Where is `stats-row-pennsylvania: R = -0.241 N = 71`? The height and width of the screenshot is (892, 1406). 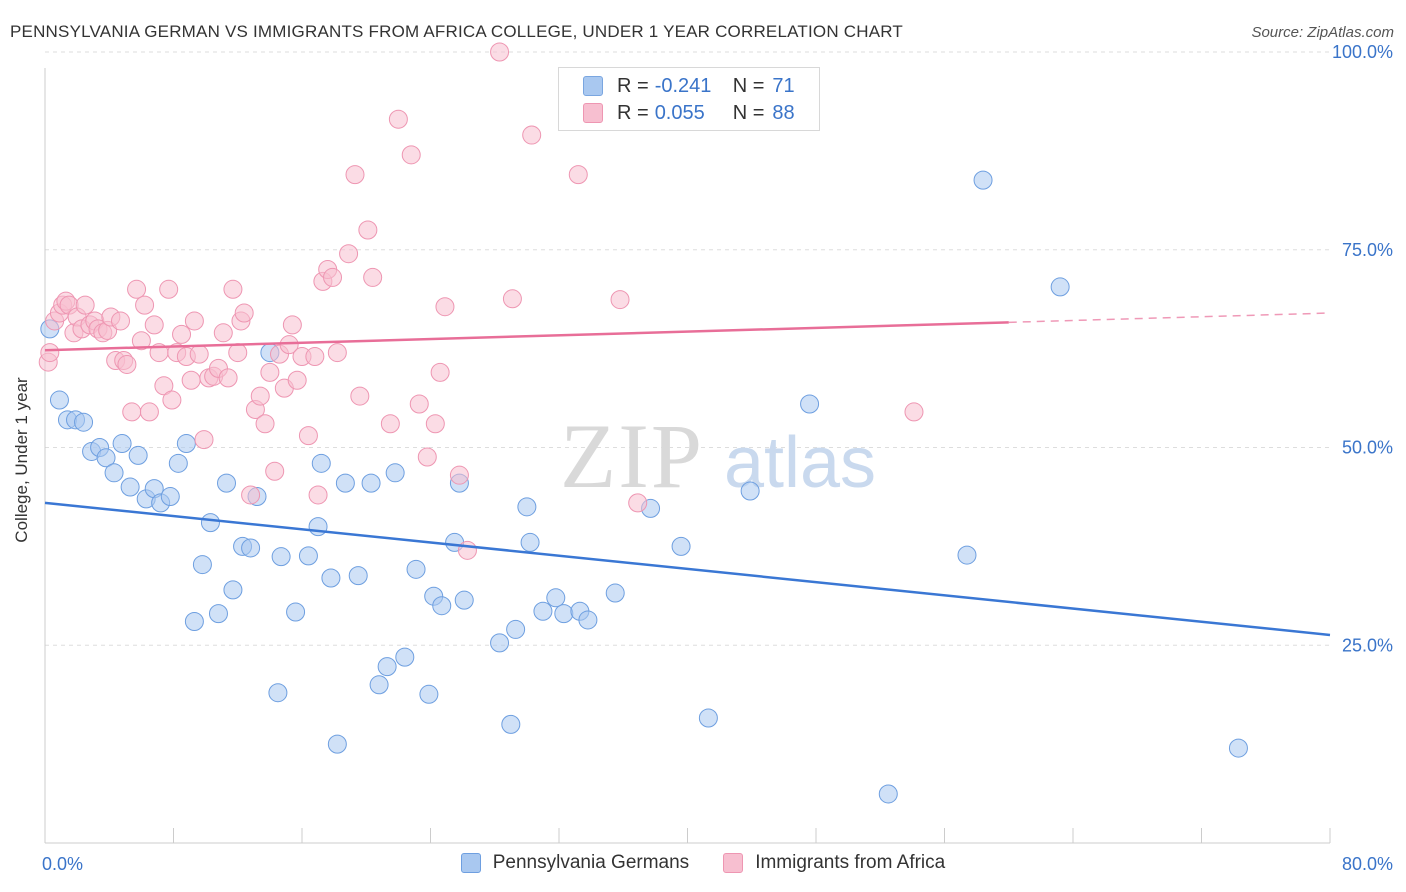
stats-row-pennsylvania: R = -0.241 N = 71 is located at coordinates (689, 86).